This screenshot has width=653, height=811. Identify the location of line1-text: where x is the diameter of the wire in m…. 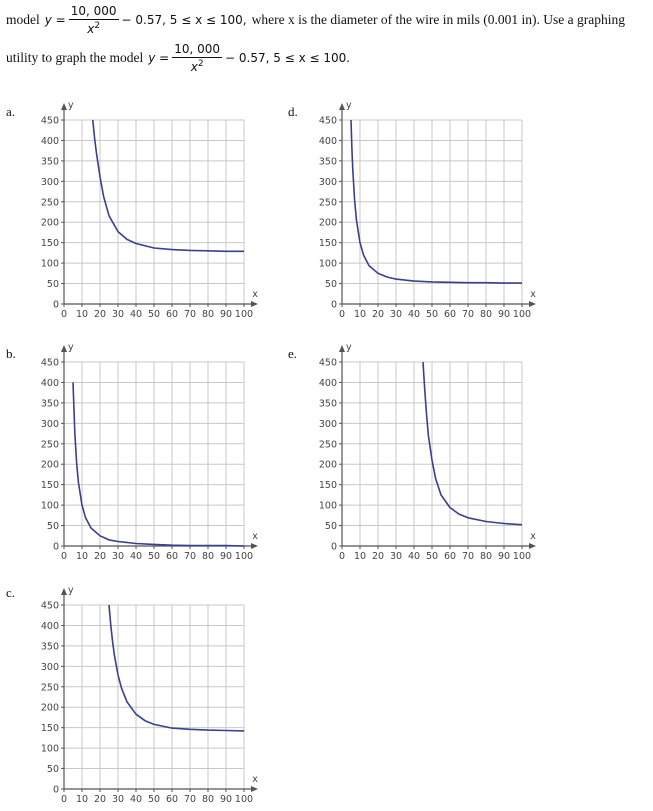
(438, 19).